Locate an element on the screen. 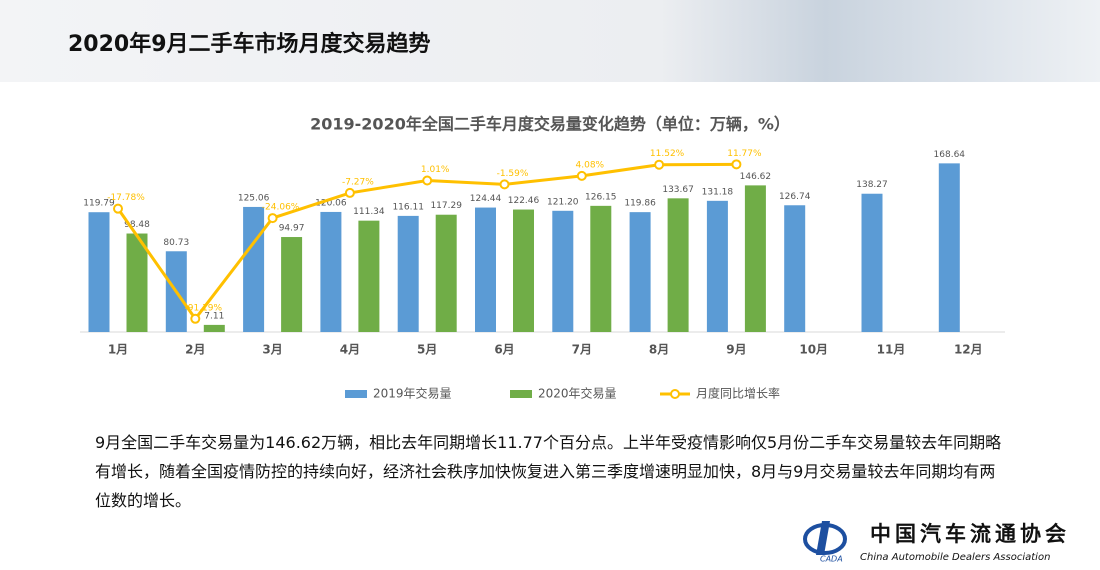 The height and width of the screenshot is (570, 1100). data-label: -7.27% is located at coordinates (358, 182).